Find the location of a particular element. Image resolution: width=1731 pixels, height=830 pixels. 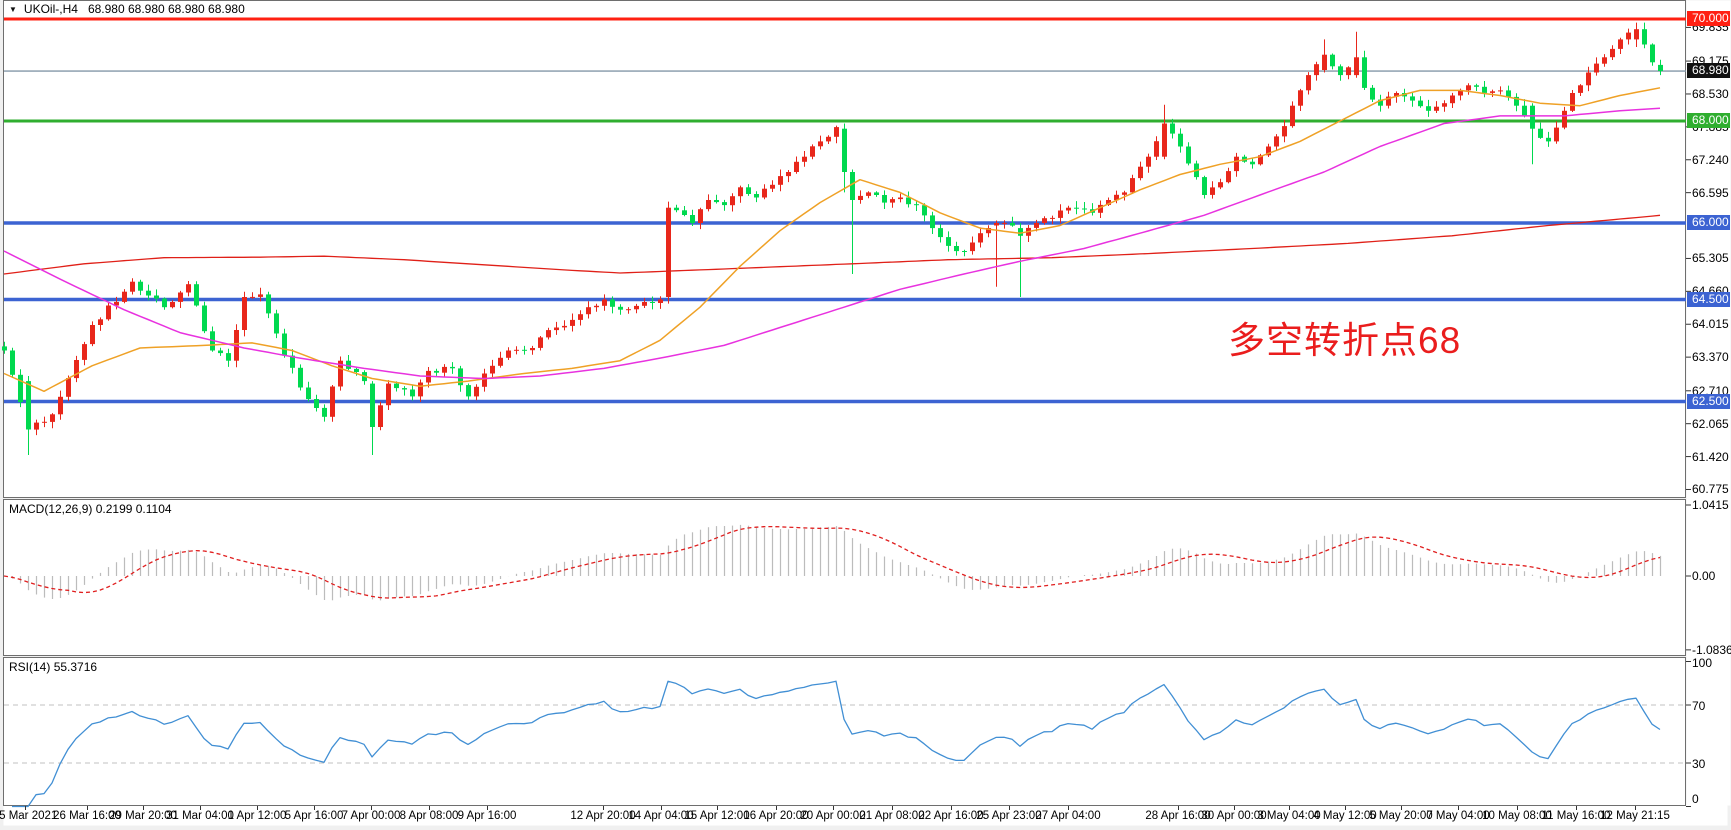

chart-text-annotation: 多空转折点68 is located at coordinates (1345, 340).